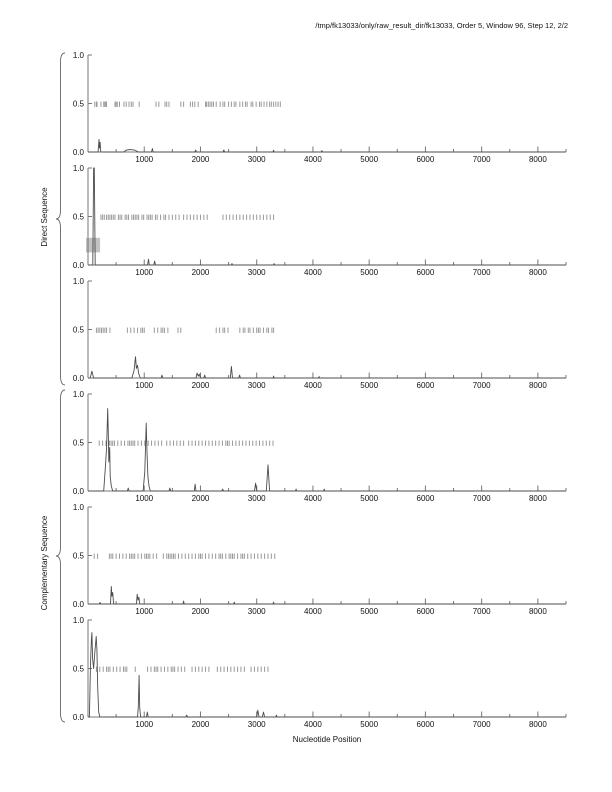 This screenshot has height=792, width=612. Describe the element at coordinates (44, 563) in the screenshot. I see `complementary-sequence-label: Complementary Sequence` at that location.